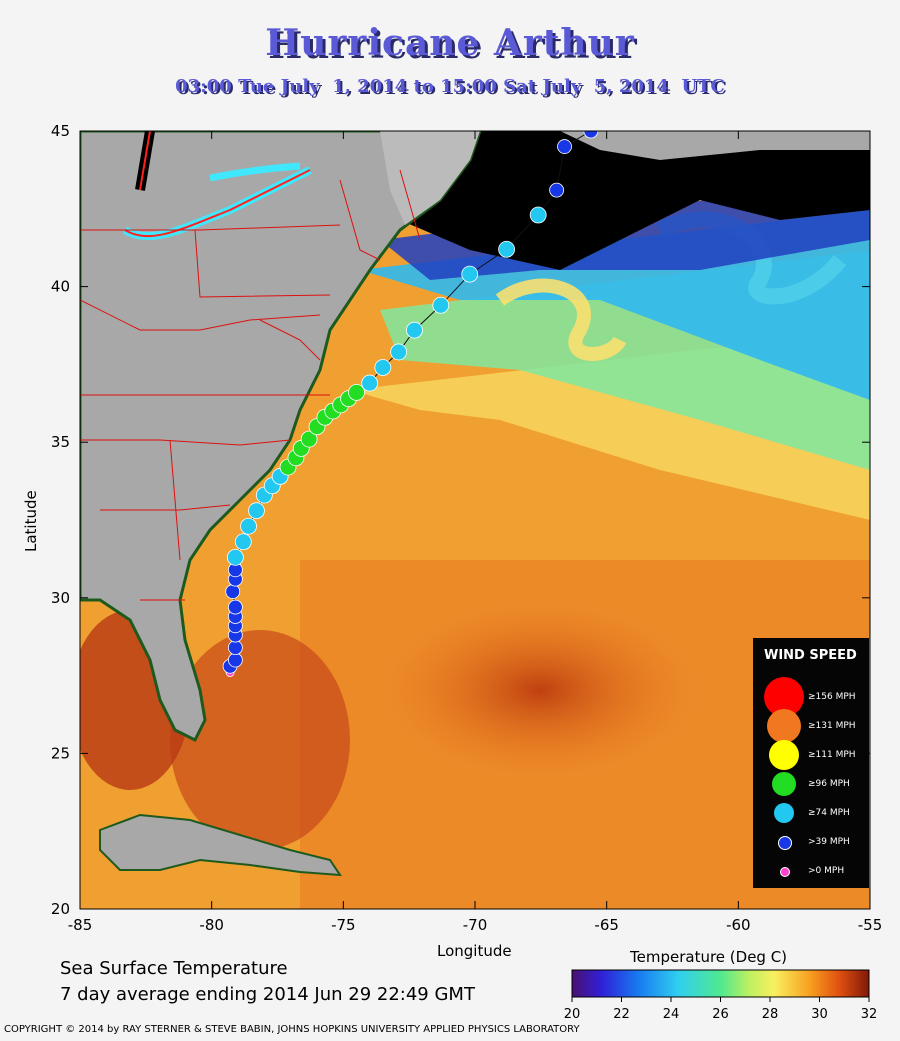 The width and height of the screenshot is (900, 1041). I want to click on y-tick-label: 40, so click(60, 287).